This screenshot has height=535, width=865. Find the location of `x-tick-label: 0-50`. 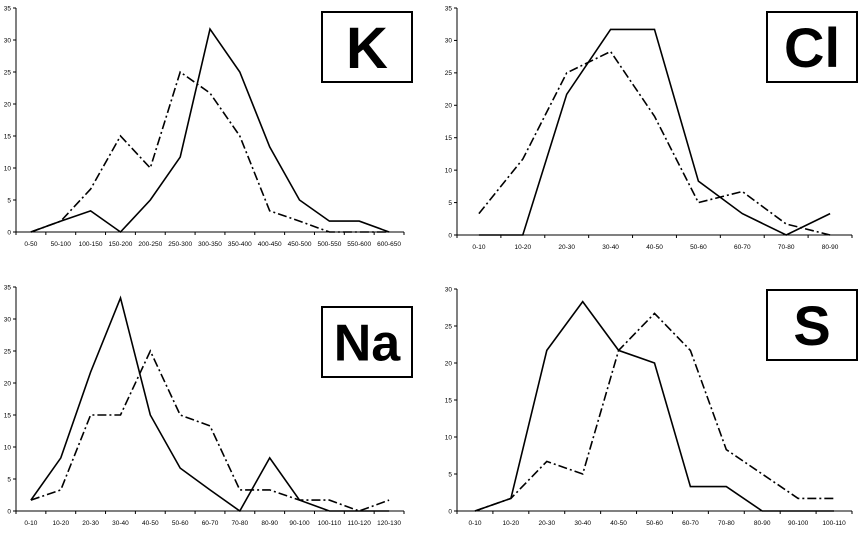

x-tick-label: 0-50 is located at coordinates (30, 244).